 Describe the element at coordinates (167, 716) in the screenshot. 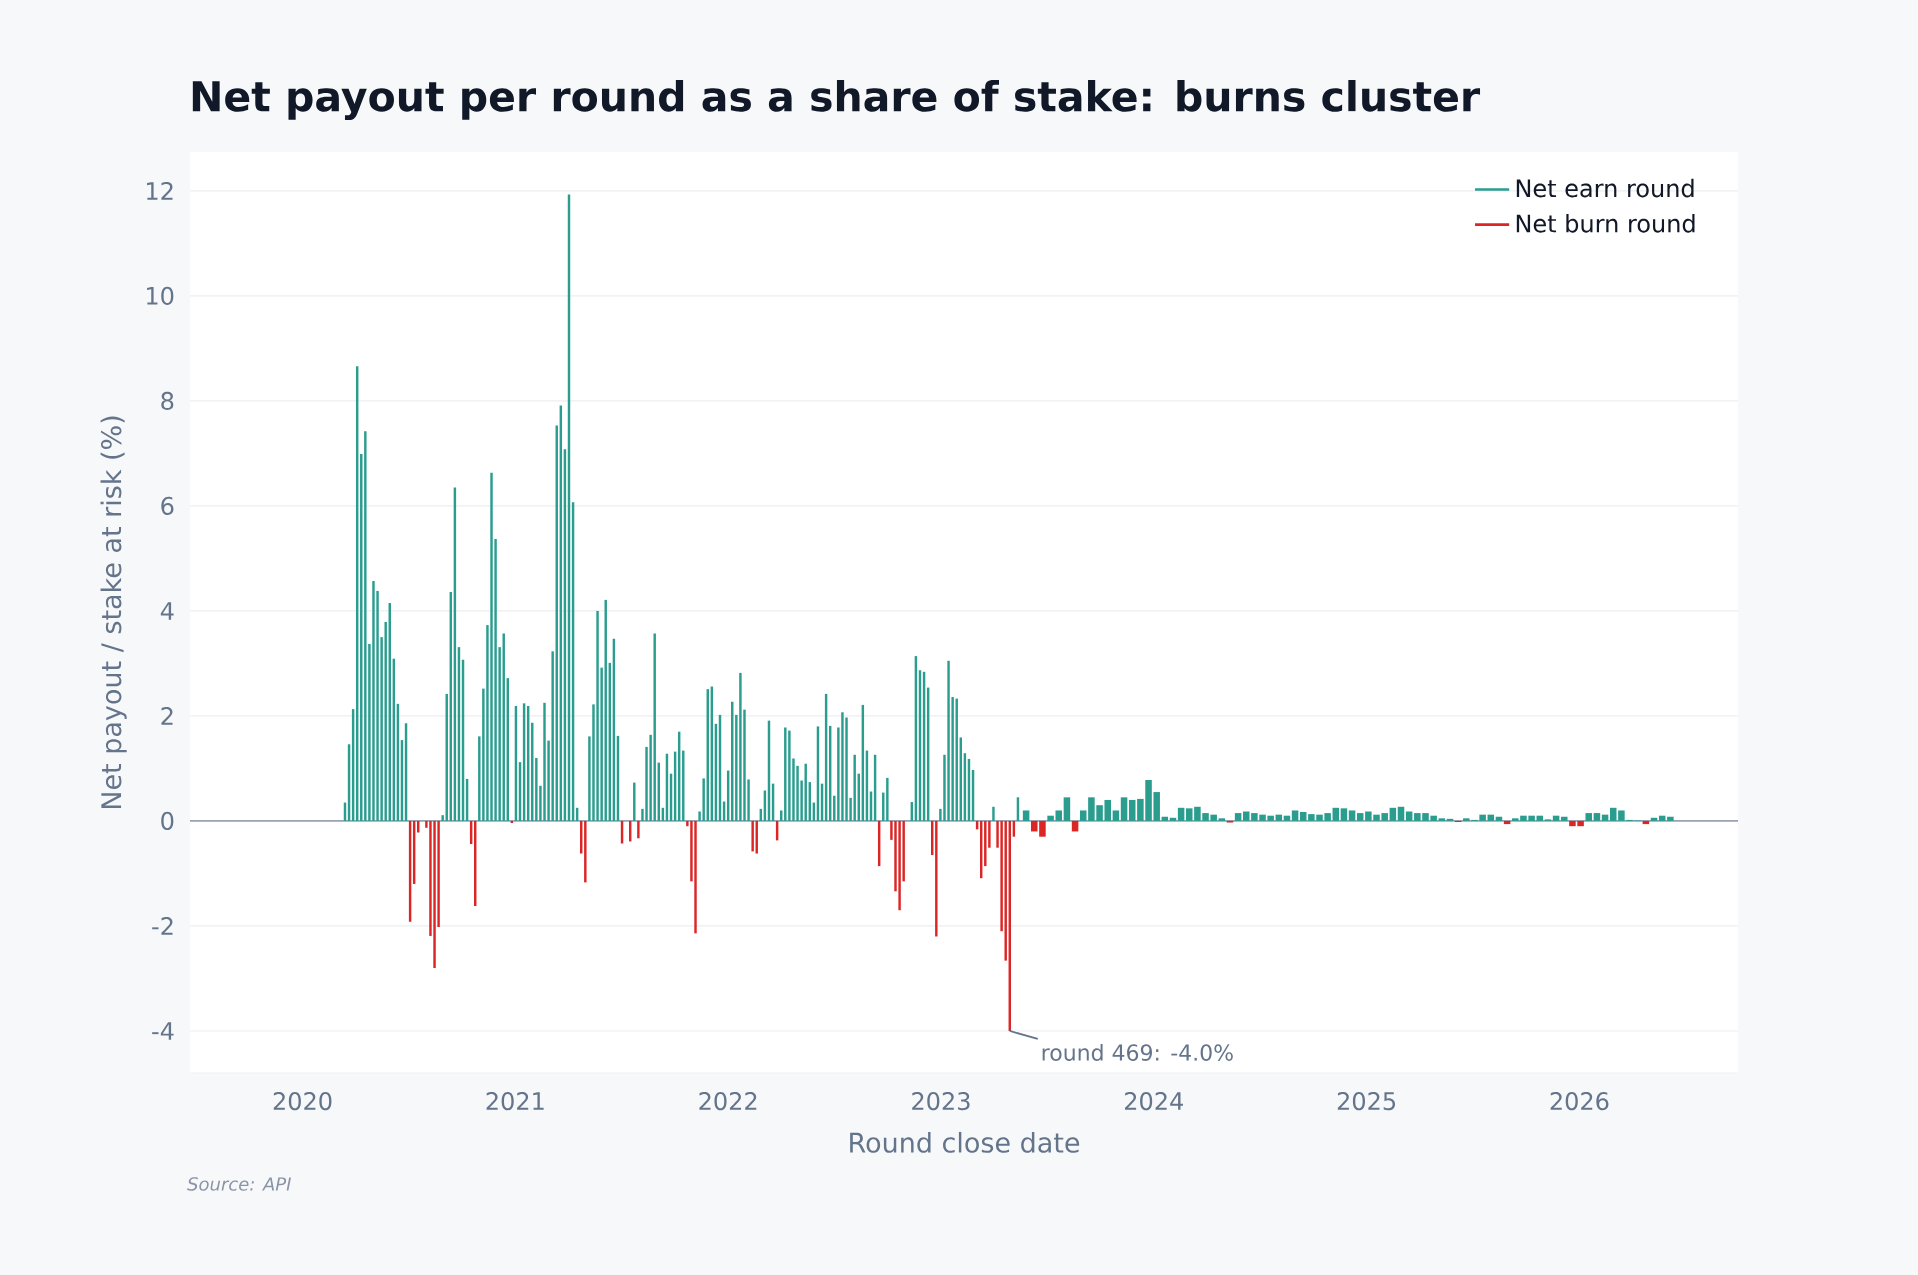

I see `y-tick-label: 2` at that location.